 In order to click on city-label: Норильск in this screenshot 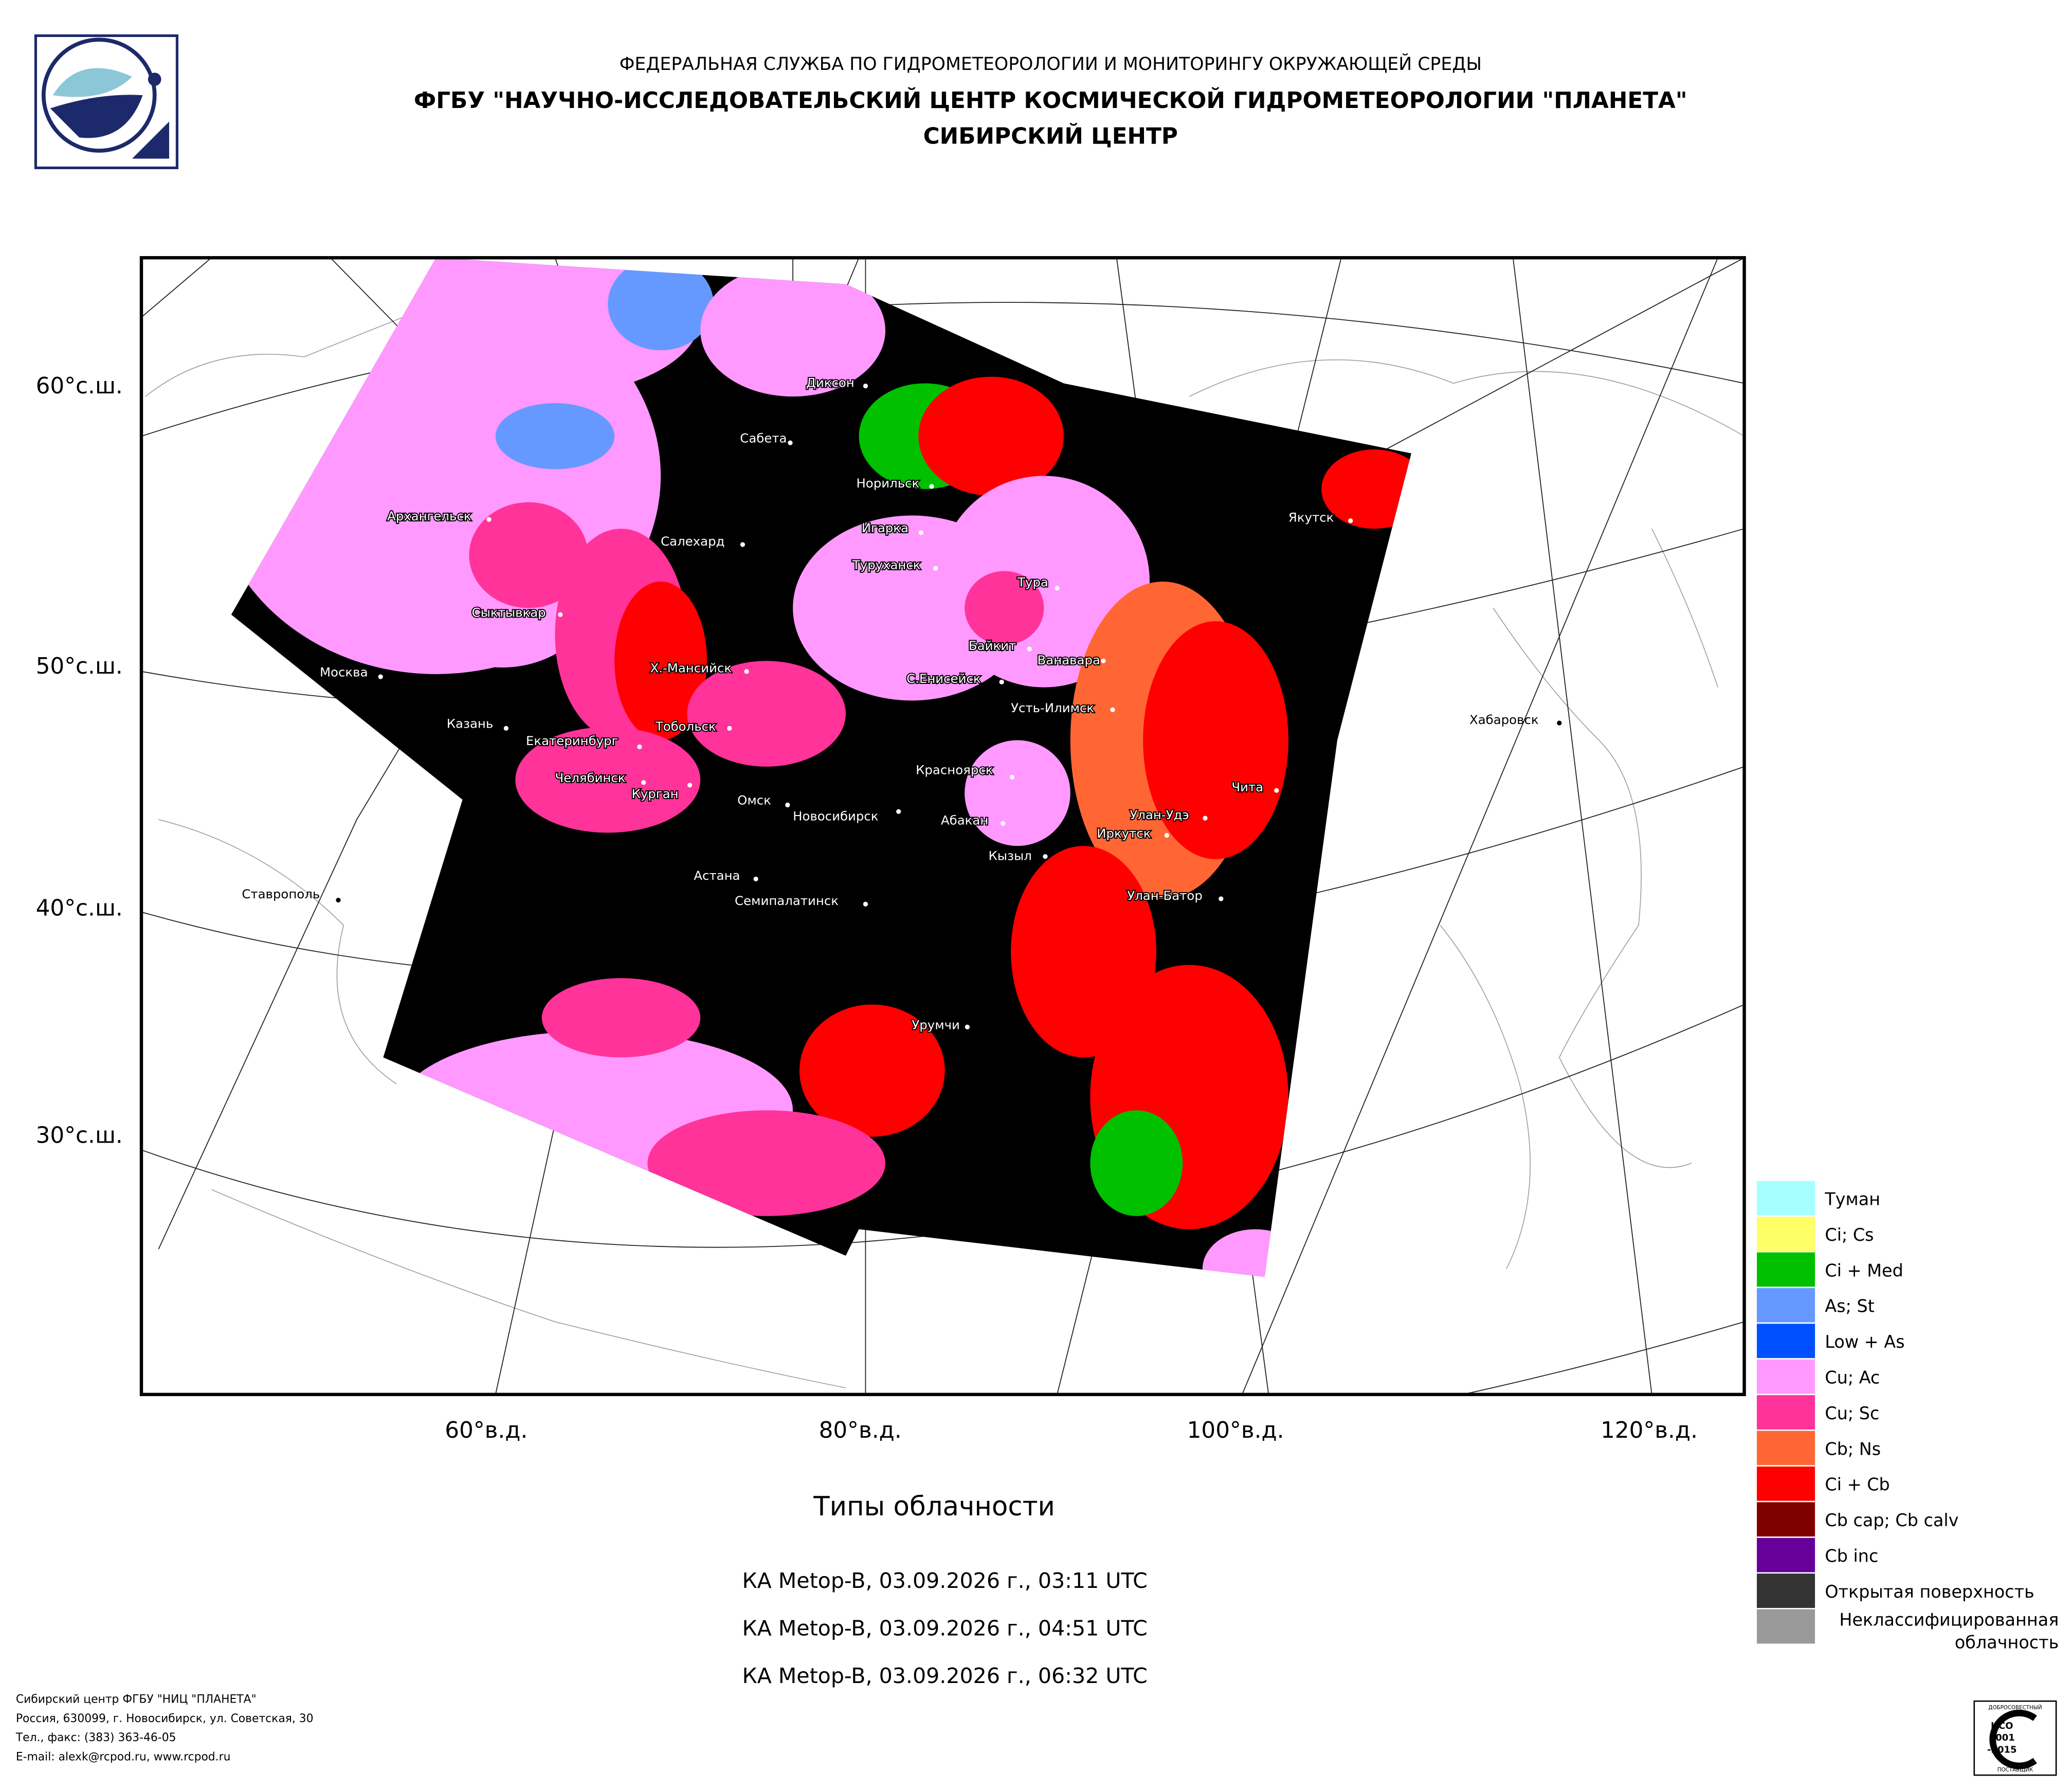, I will do `click(887, 483)`.